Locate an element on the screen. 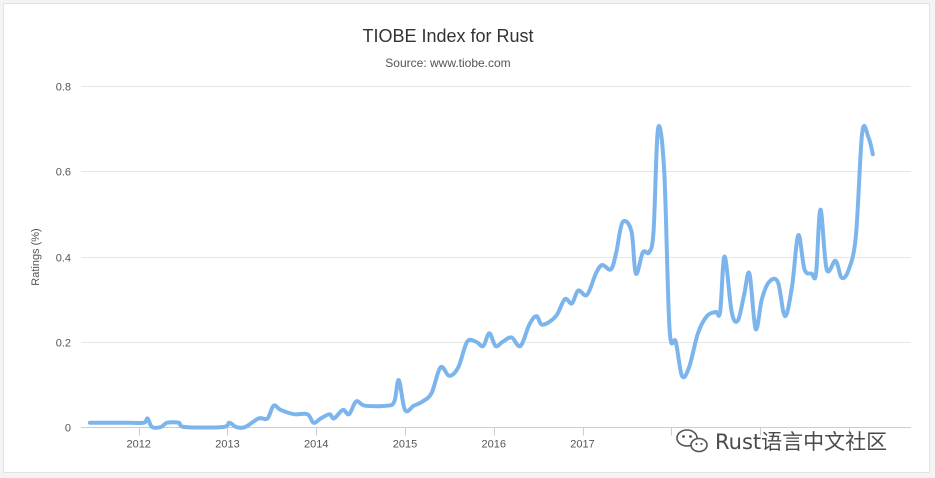  x-tick-label: 2012 is located at coordinates (138, 445).